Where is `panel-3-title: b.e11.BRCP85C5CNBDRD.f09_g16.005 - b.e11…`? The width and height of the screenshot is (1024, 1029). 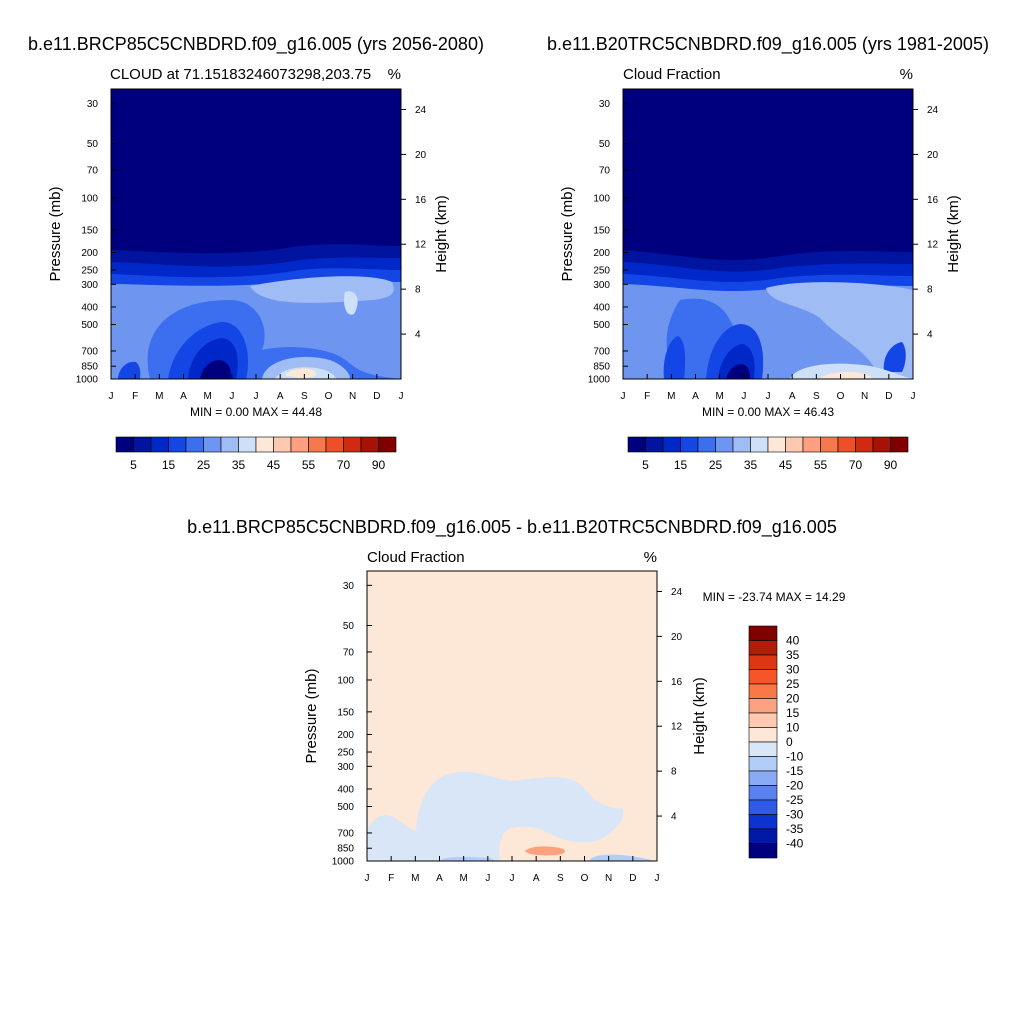 panel-3-title: b.e11.BRCP85C5CNBDRD.f09_g16.005 - b.e11… is located at coordinates (512, 527).